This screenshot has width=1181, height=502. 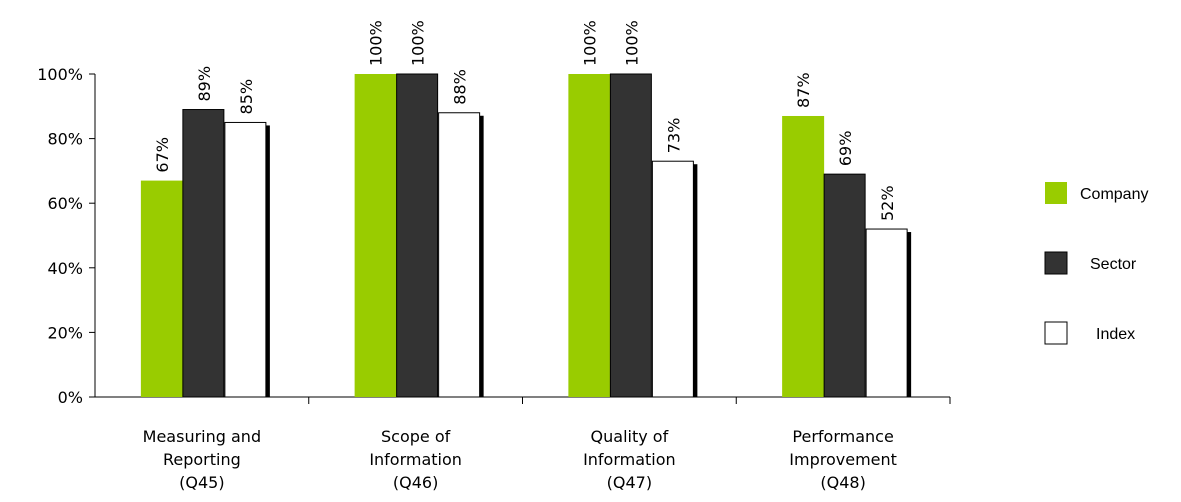 What do you see at coordinates (65, 332) in the screenshot?
I see `y-tick-label: 20%` at bounding box center [65, 332].